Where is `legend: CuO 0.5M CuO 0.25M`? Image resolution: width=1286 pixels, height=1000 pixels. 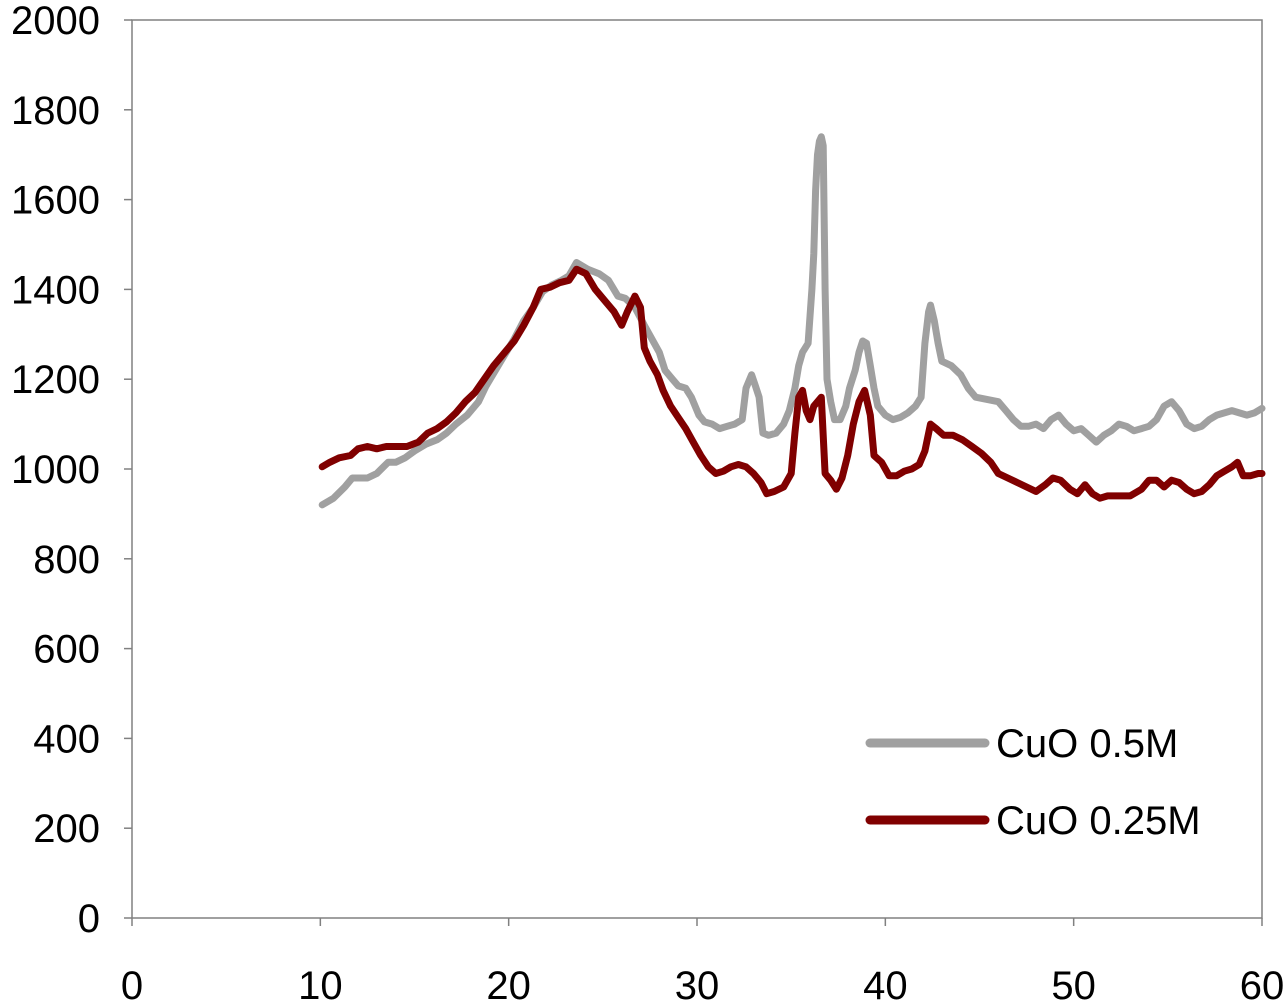 legend: CuO 0.5M CuO 0.25M is located at coordinates (1033, 782).